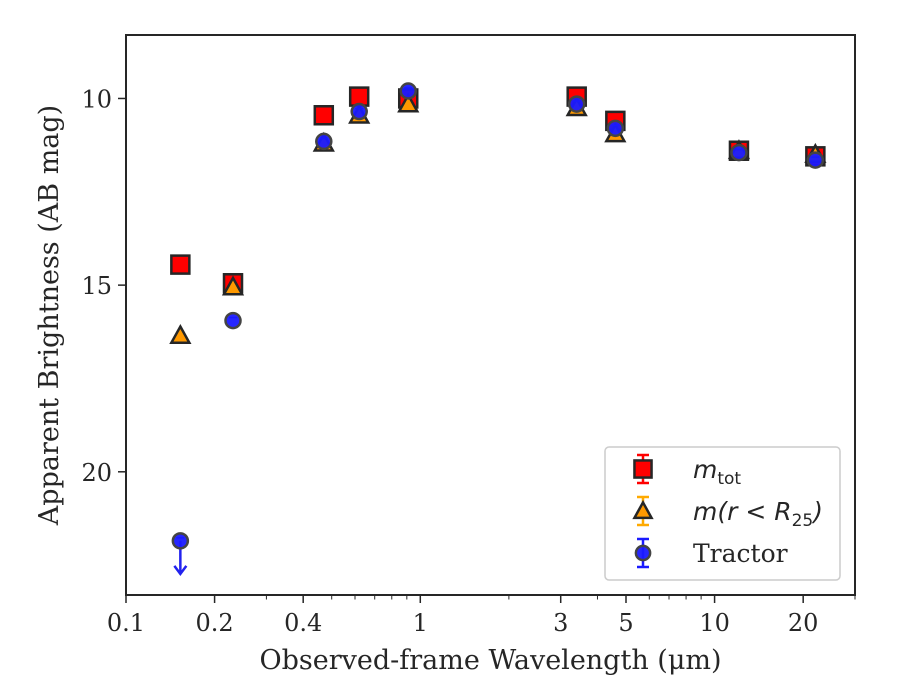  I want to click on y-axis-label: Apparent Brightness (AB mag), so click(49, 315).